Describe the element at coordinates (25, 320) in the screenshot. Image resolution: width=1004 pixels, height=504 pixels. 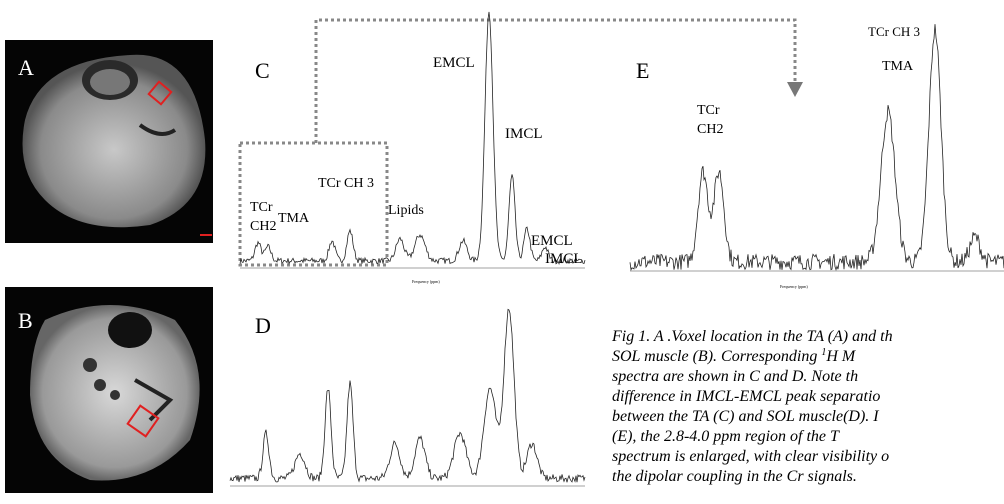
I see `panel-label: B` at that location.